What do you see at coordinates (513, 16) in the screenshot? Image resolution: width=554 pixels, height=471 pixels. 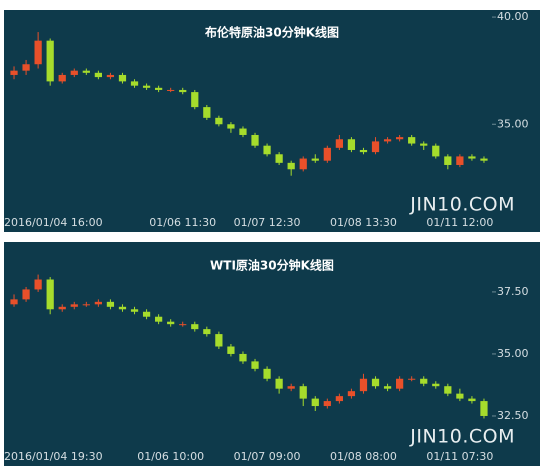 I see `y-tick-label: 40.00` at bounding box center [513, 16].